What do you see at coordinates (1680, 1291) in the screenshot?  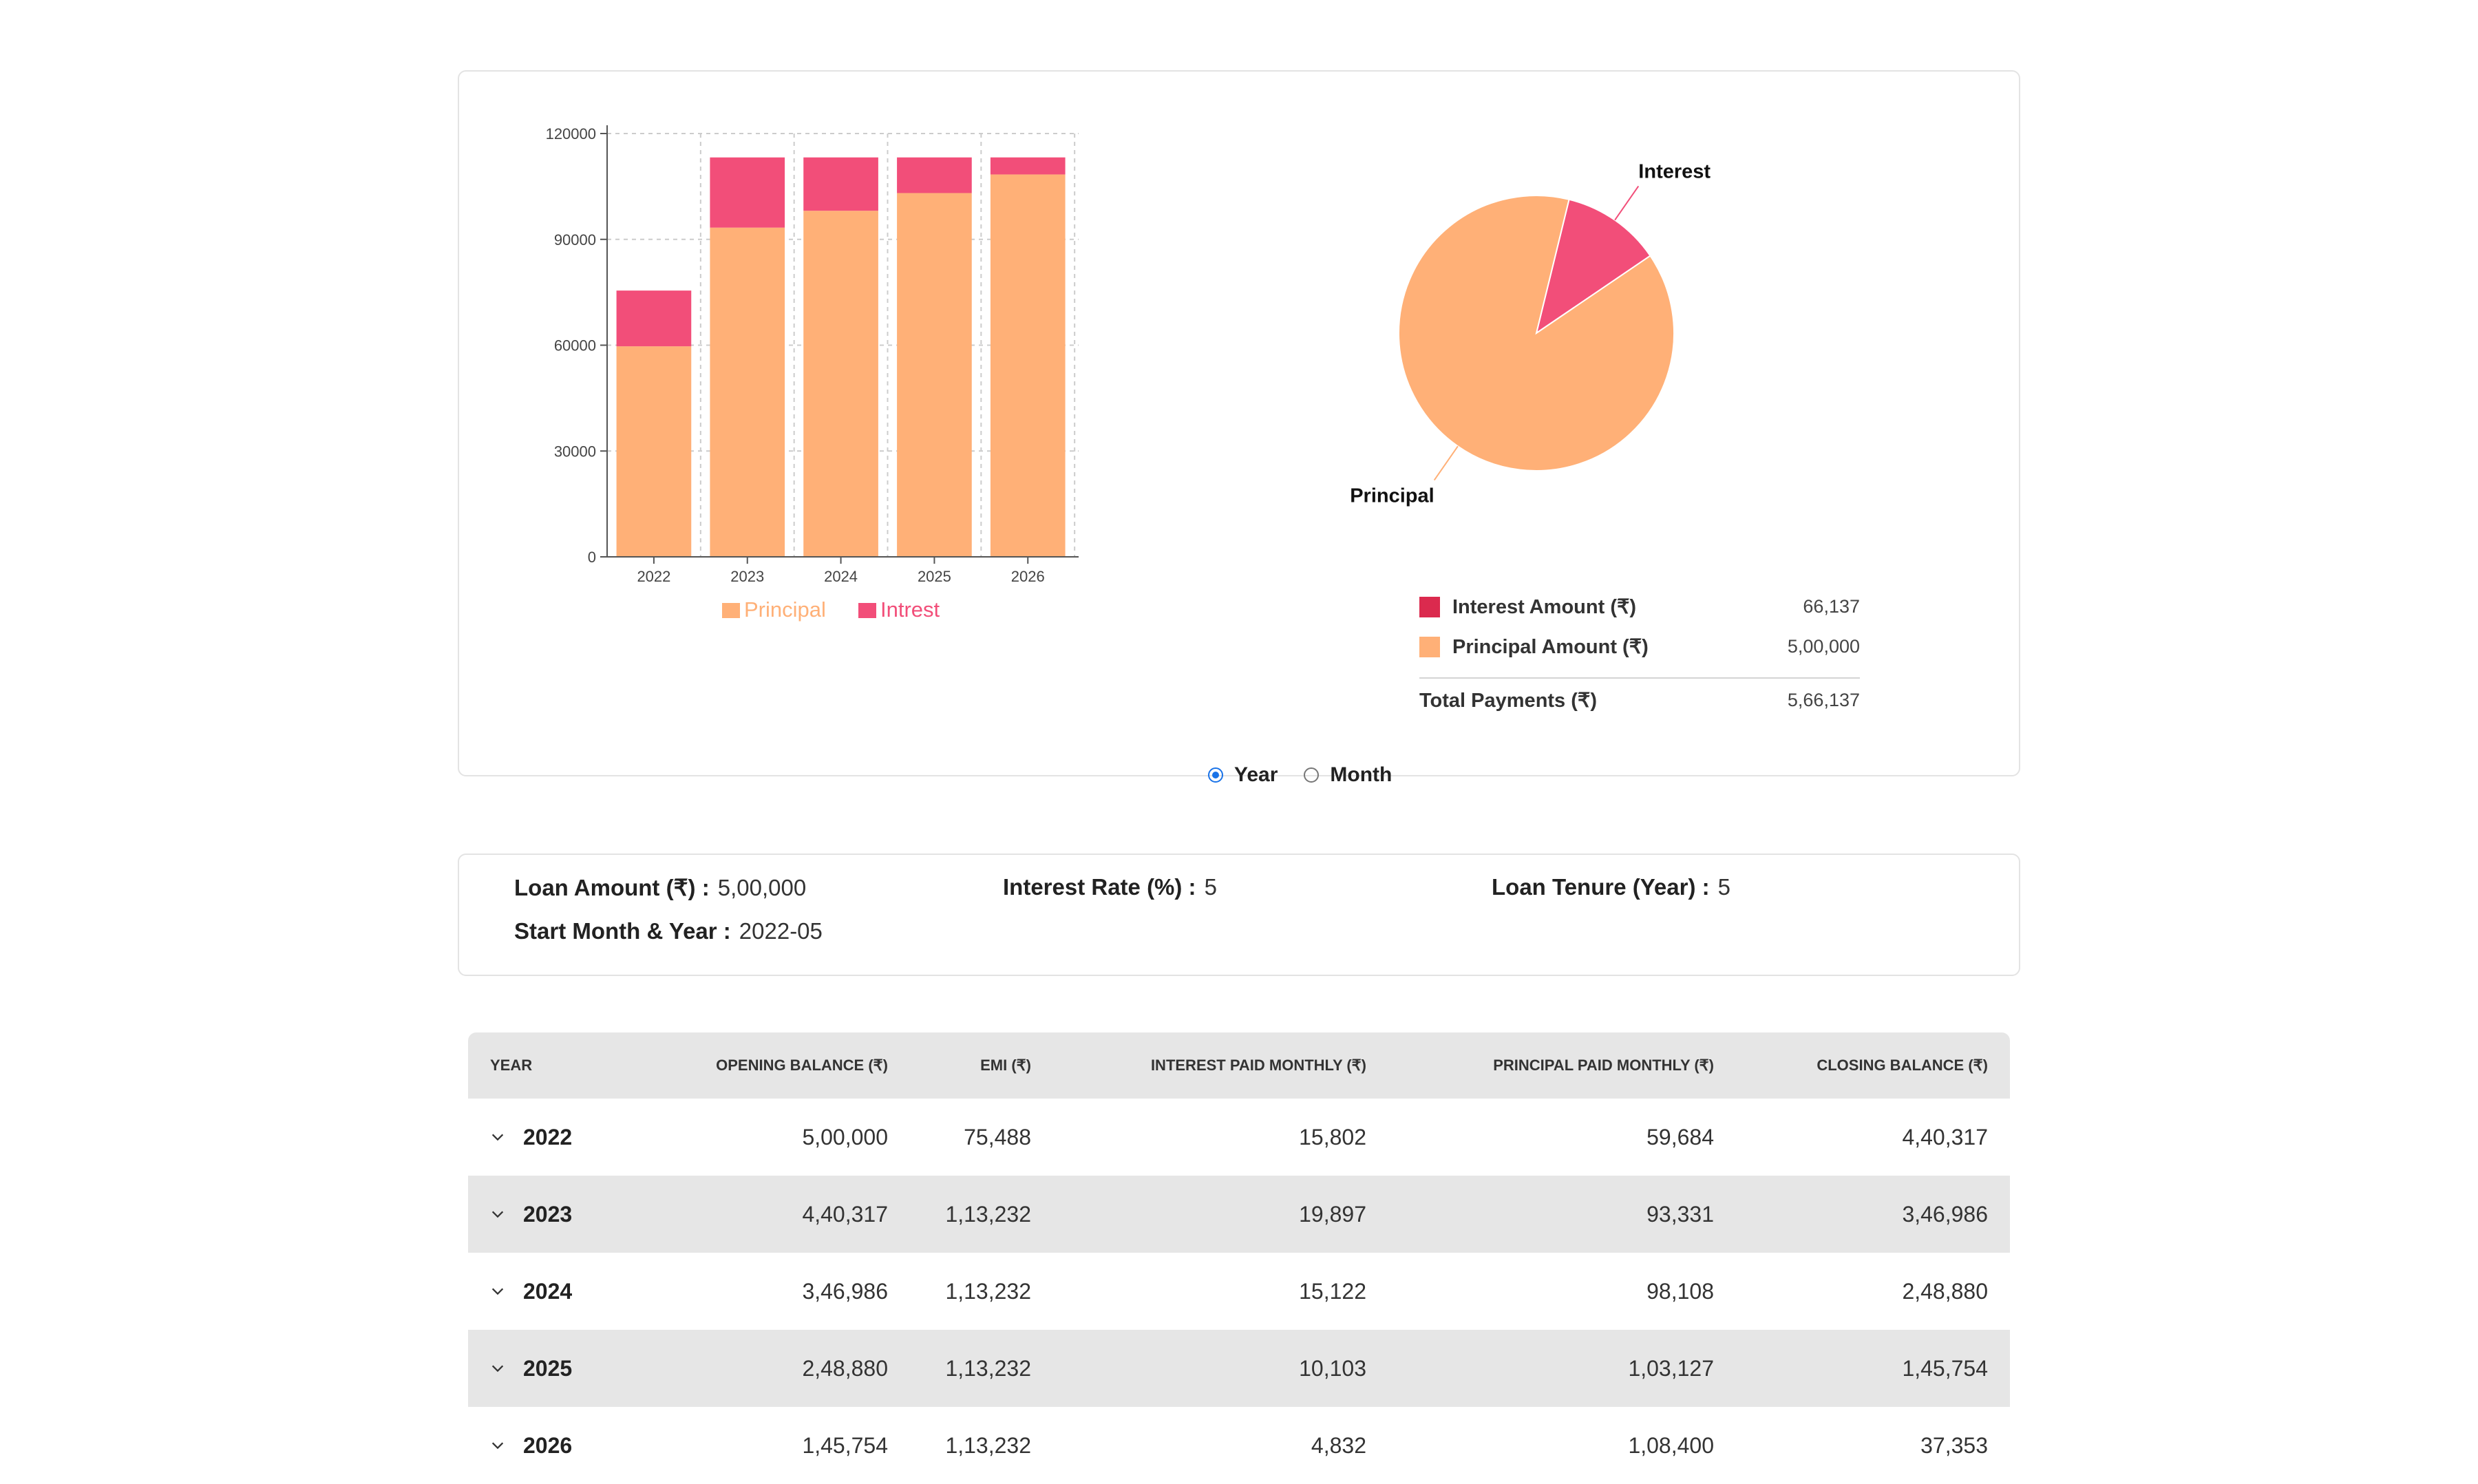 I see `row-principal-paid: 98,108` at bounding box center [1680, 1291].